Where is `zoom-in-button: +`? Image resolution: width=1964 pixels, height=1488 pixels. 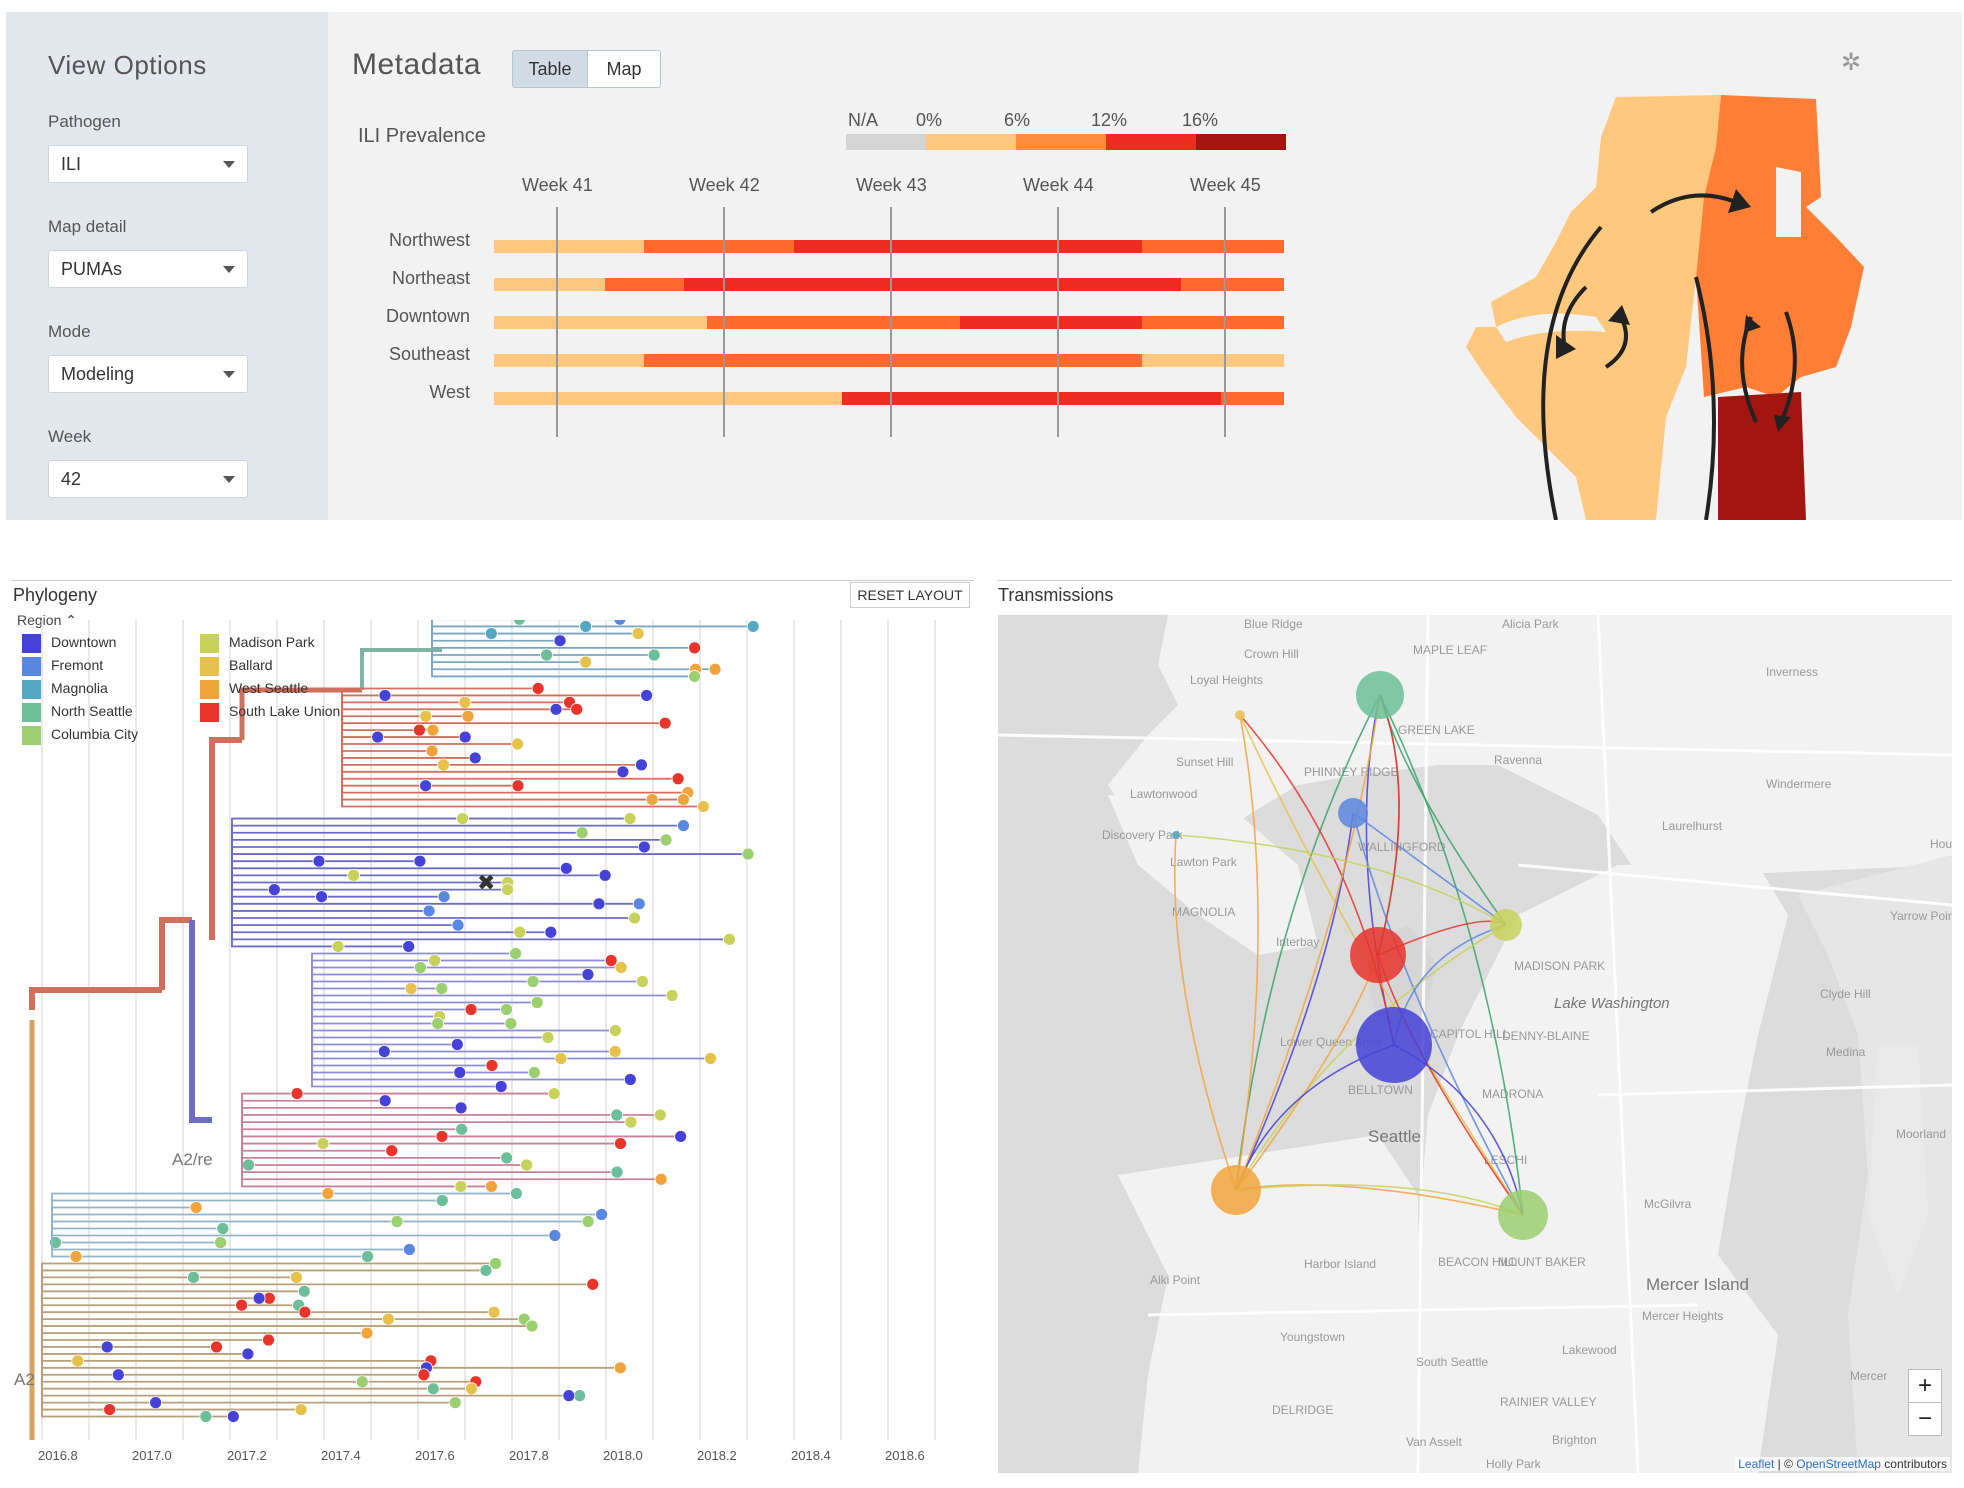
zoom-in-button: + is located at coordinates (1925, 1386).